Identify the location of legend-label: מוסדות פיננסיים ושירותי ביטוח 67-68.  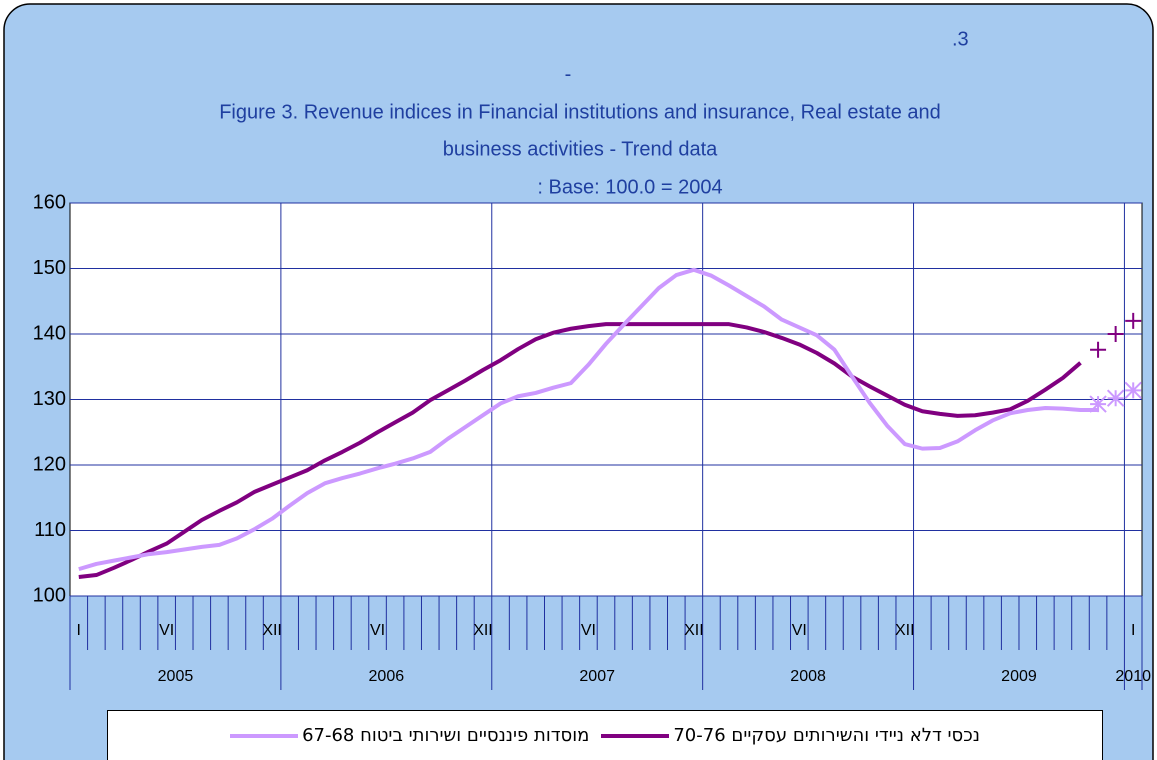
(446, 735).